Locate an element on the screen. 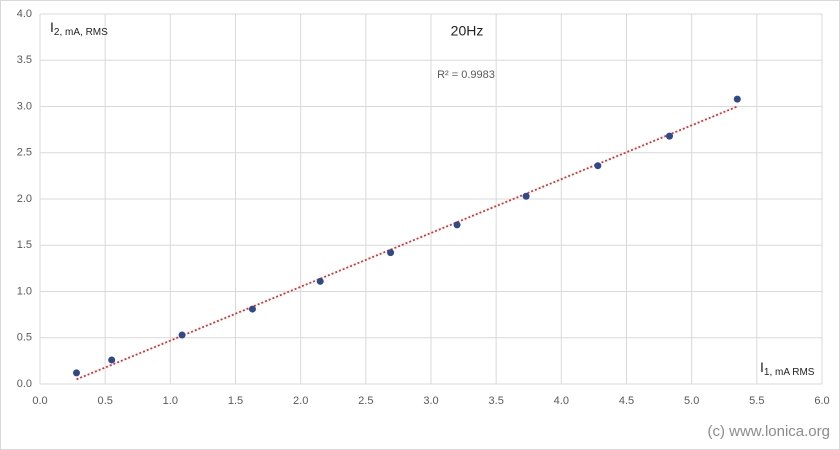  y-tick-label: 2.0 is located at coordinates (24, 199).